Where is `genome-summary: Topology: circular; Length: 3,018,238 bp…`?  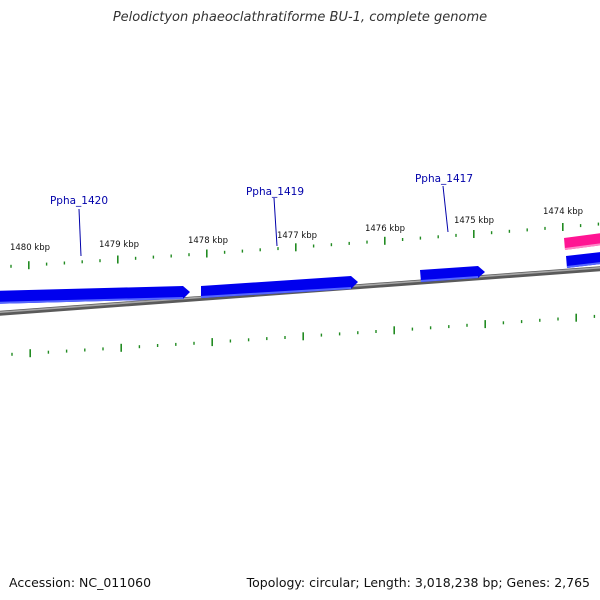
genome-summary: Topology: circular; Length: 3,018,238 bp… is located at coordinates (418, 582).